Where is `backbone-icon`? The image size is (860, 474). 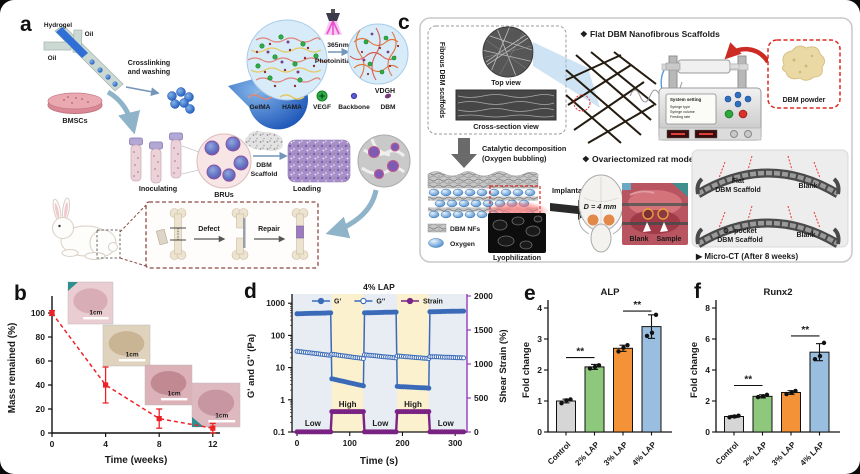 backbone-icon is located at coordinates (354, 96).